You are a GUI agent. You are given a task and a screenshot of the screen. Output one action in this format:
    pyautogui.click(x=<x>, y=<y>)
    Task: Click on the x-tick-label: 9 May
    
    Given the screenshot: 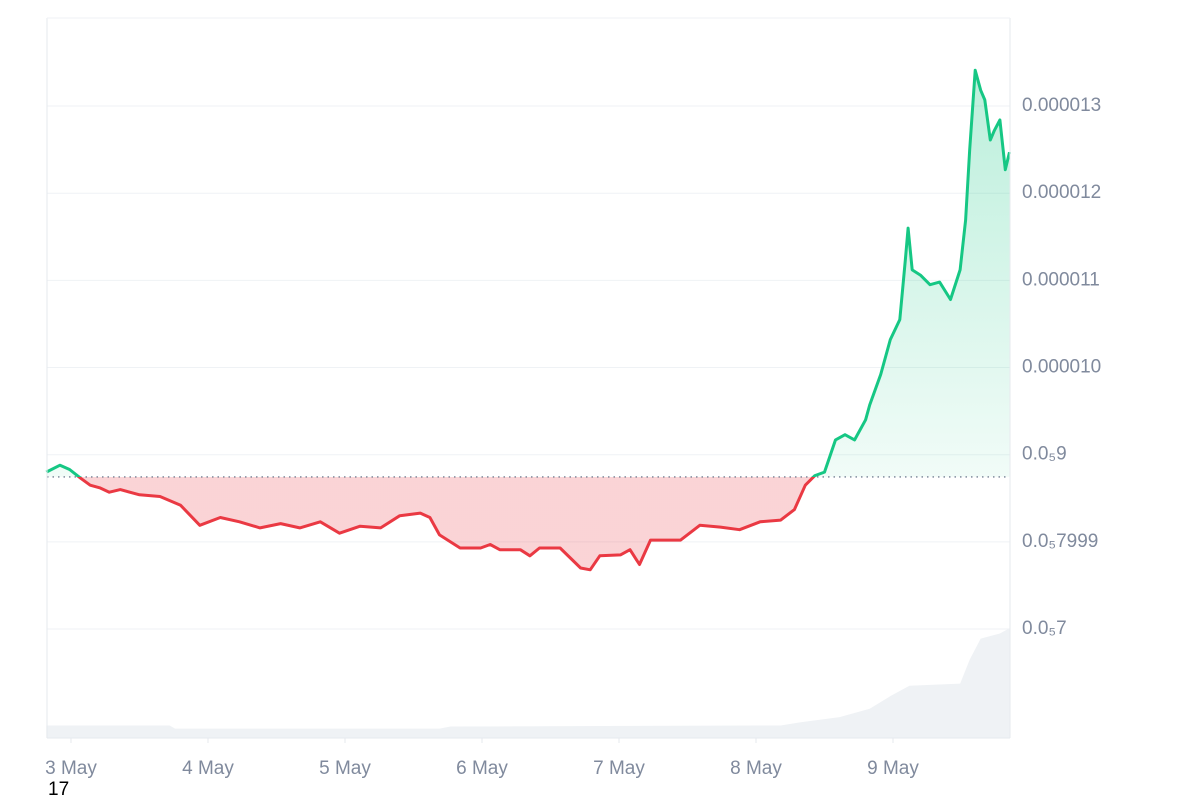 What is the action you would take?
    pyautogui.click(x=893, y=768)
    